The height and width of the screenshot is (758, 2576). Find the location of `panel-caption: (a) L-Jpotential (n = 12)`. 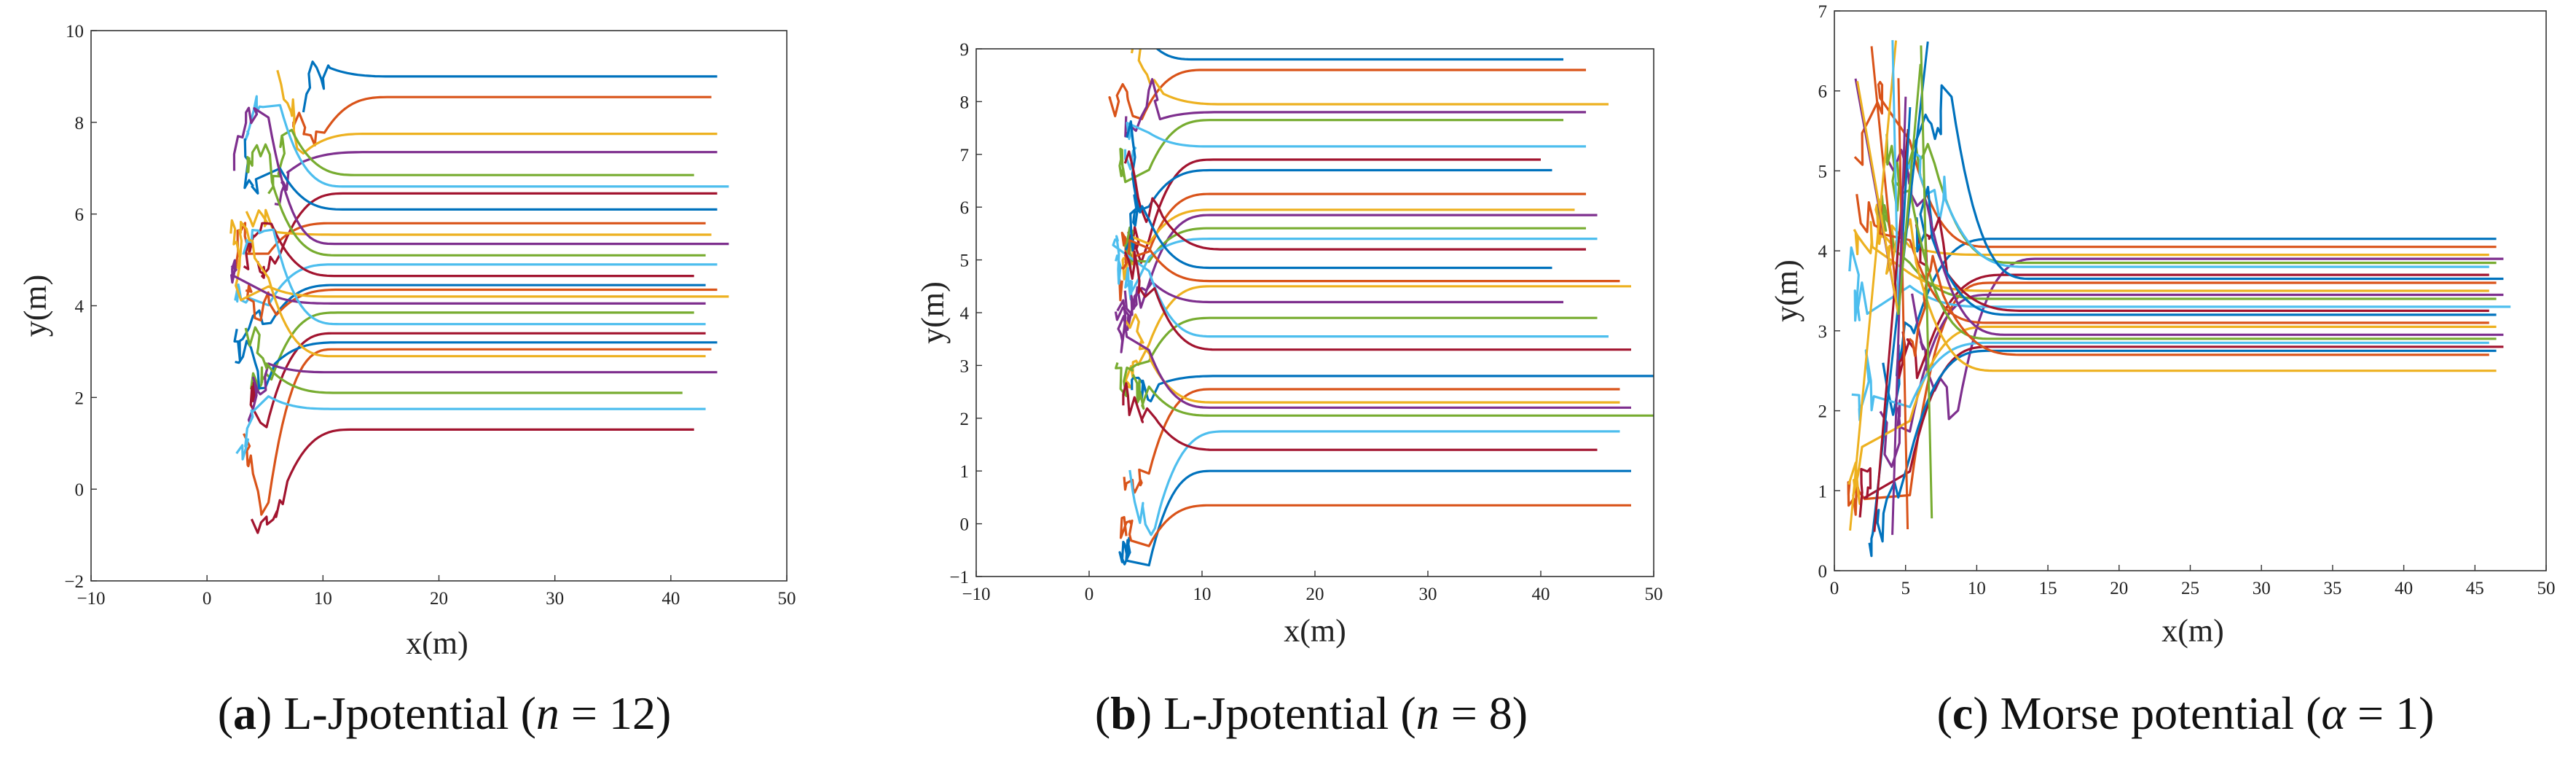

panel-caption: (a) L-Jpotential (n = 12) is located at coordinates (445, 713).